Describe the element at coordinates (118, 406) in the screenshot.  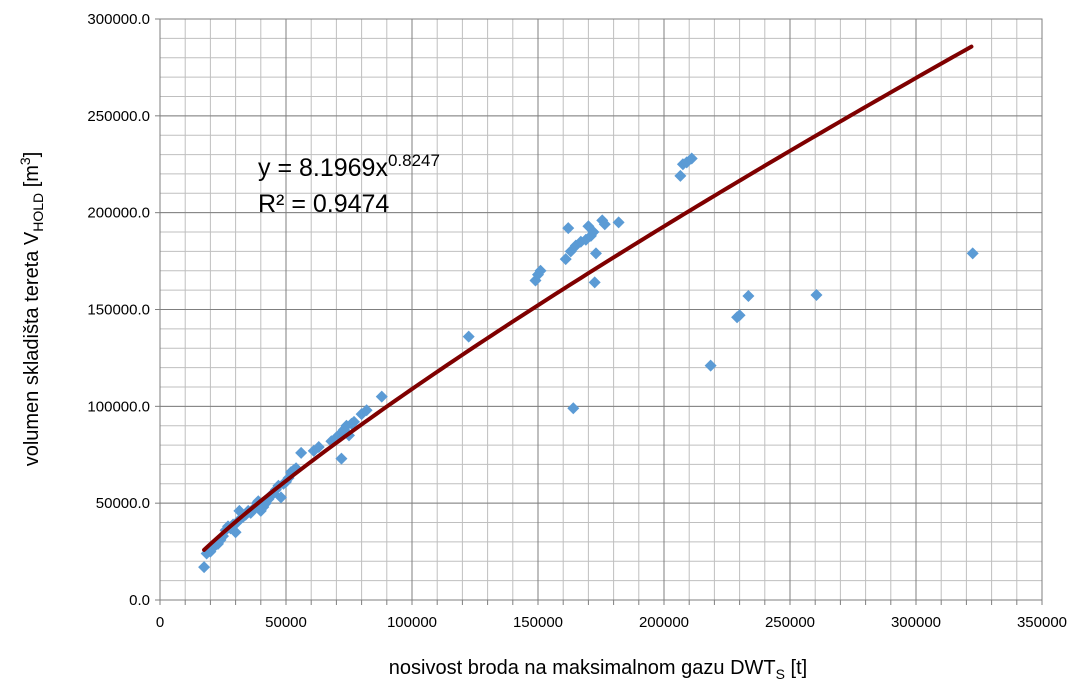
I see `y-tick-label: 100000.0` at that location.